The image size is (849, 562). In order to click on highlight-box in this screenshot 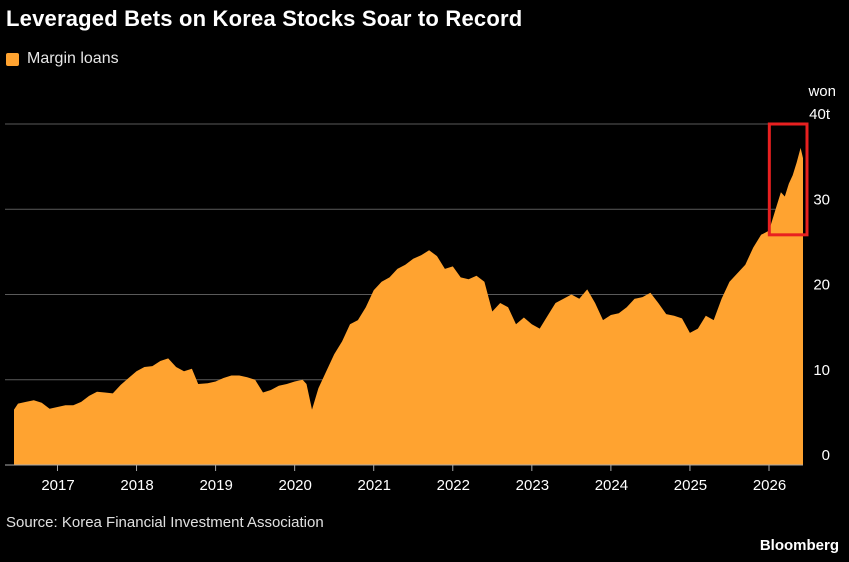, I will do `click(788, 179)`.